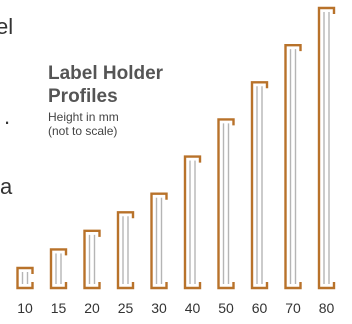  Describe the element at coordinates (6, 186) in the screenshot. I see `cropped-text-fragment: a` at that location.